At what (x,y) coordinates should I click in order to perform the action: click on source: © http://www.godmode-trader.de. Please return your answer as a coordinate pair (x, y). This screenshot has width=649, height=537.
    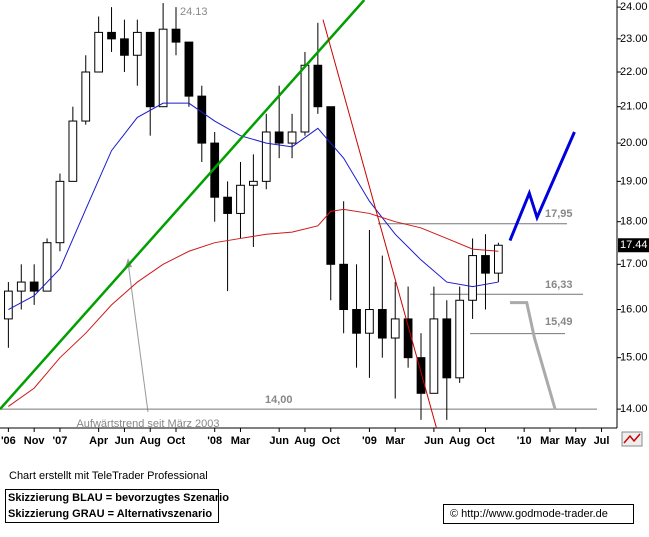
    Looking at the image, I should click on (529, 514).